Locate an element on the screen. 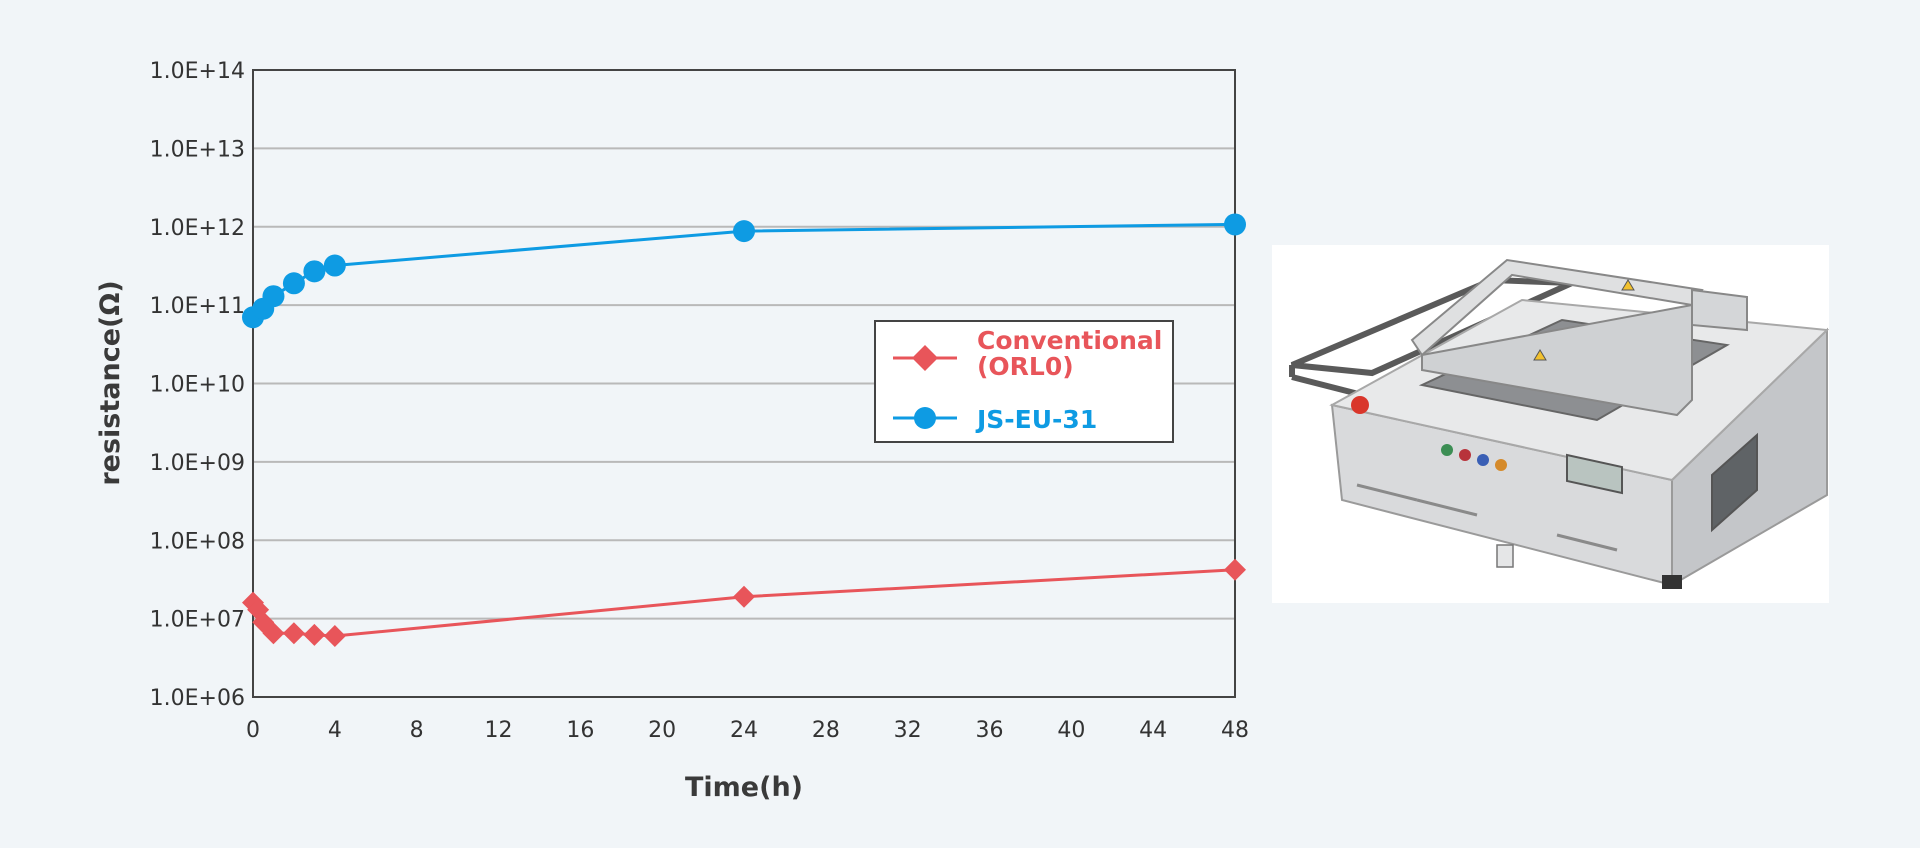 The image size is (1920, 848). legend-label: JS-EU-31 is located at coordinates (1036, 419).